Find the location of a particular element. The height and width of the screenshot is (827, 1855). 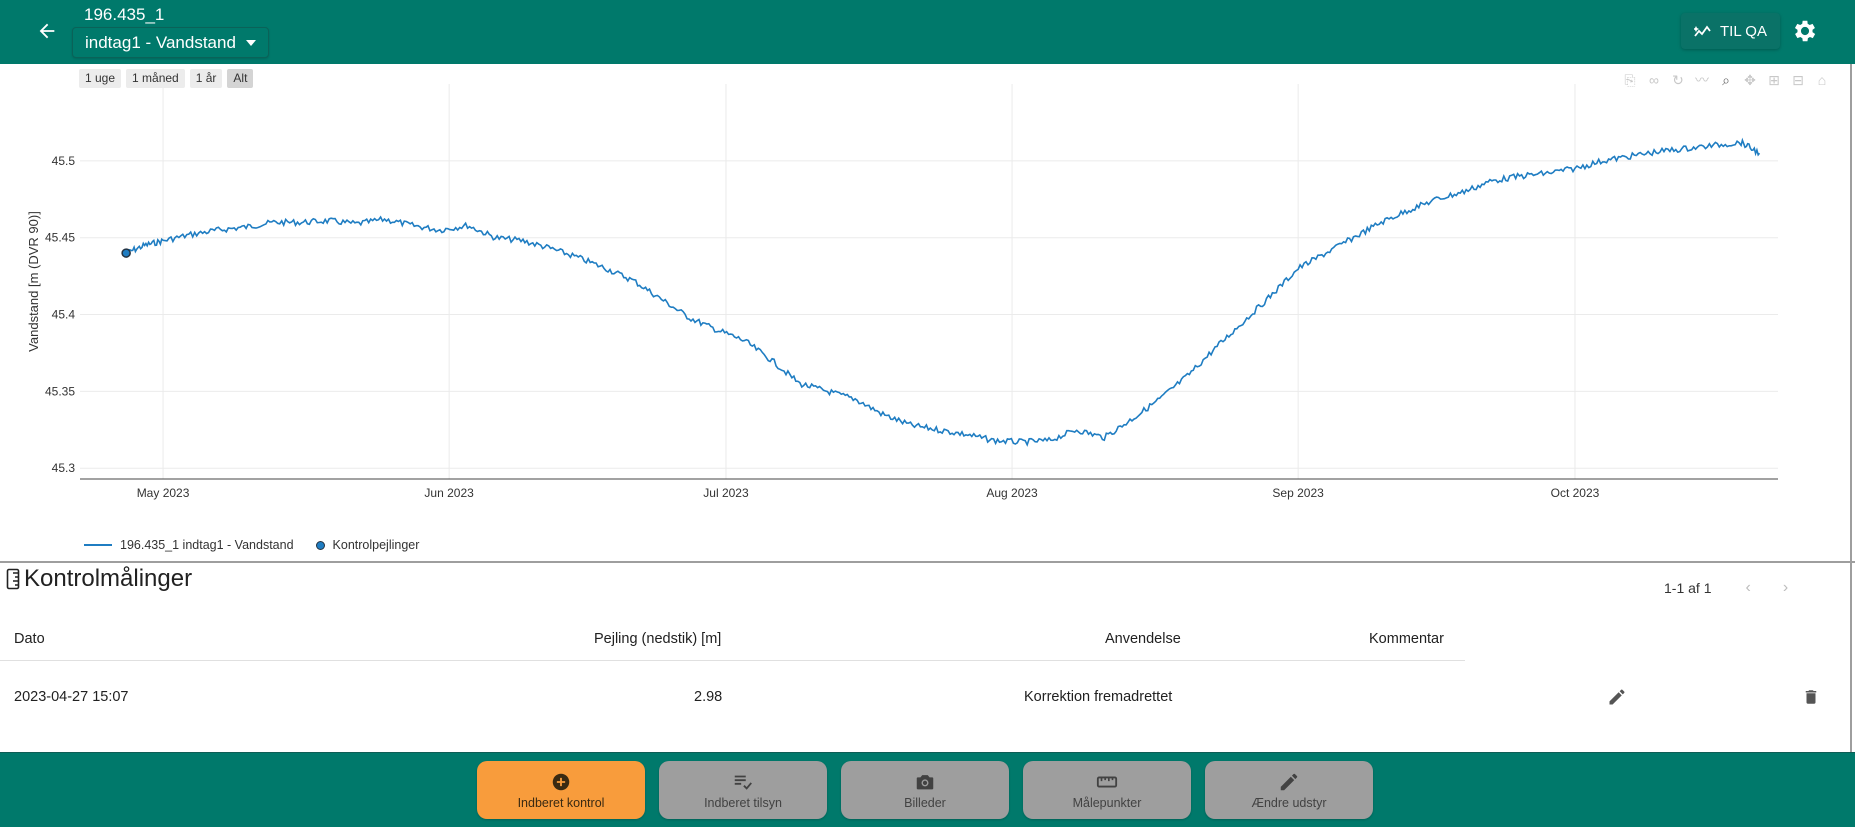

x-tick-label: Oct 2023 is located at coordinates (1575, 493).